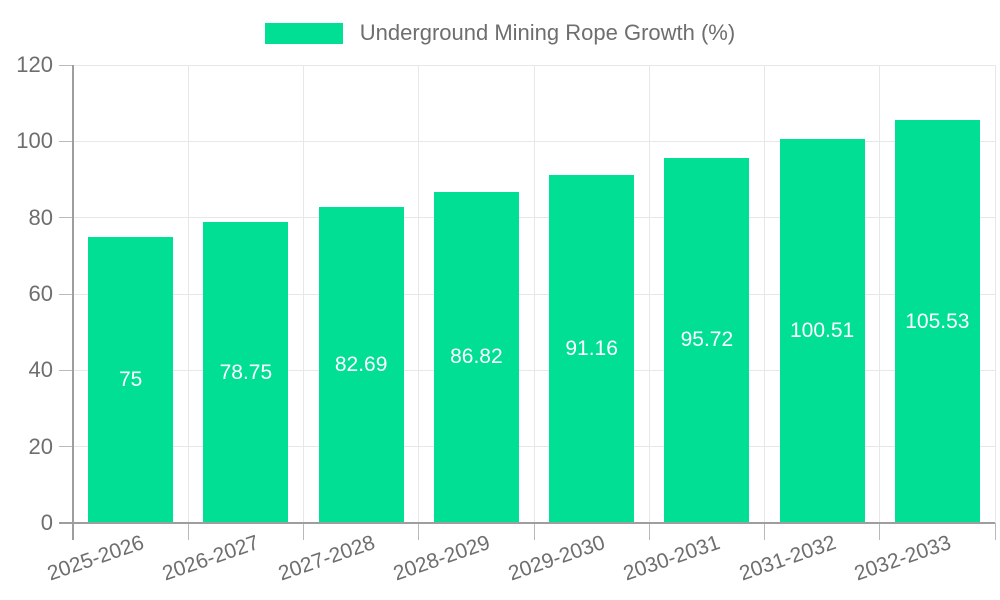  I want to click on y-tick-label: 60, so click(40, 293).